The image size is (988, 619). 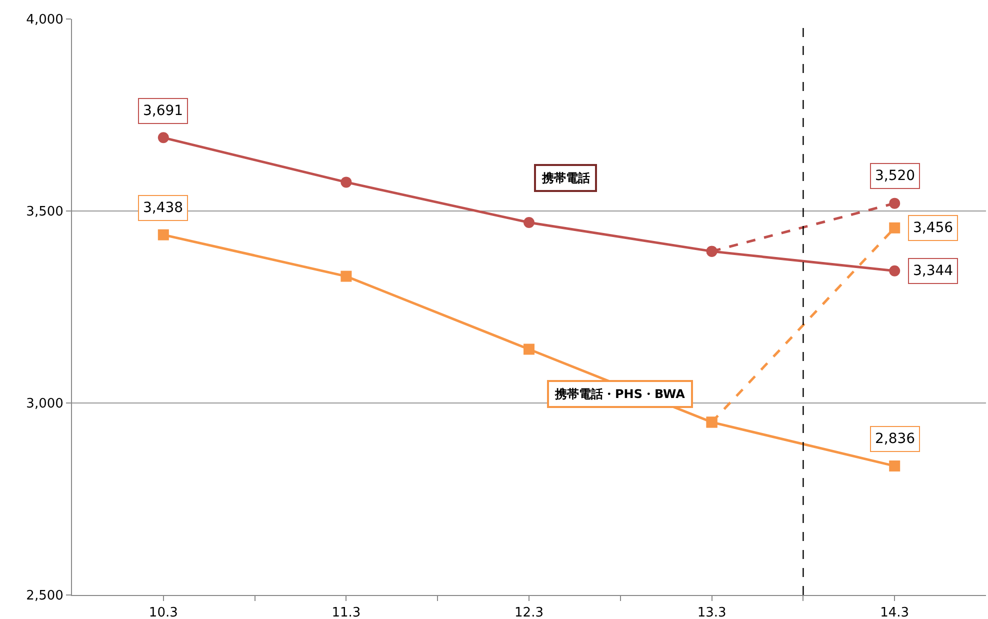 What do you see at coordinates (895, 612) in the screenshot?
I see `x-tick-label: 14.3` at bounding box center [895, 612].